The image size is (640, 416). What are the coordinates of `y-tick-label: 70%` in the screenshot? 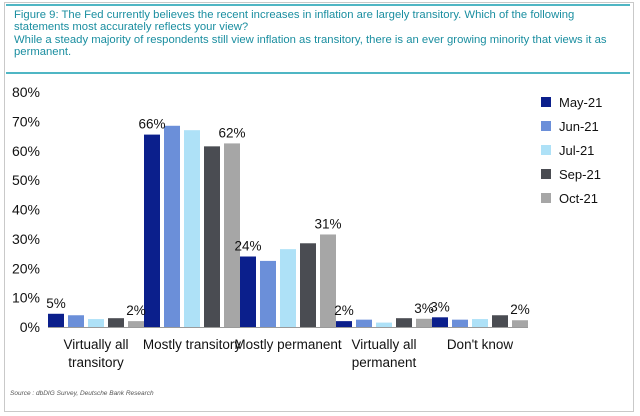 It's located at (26, 121).